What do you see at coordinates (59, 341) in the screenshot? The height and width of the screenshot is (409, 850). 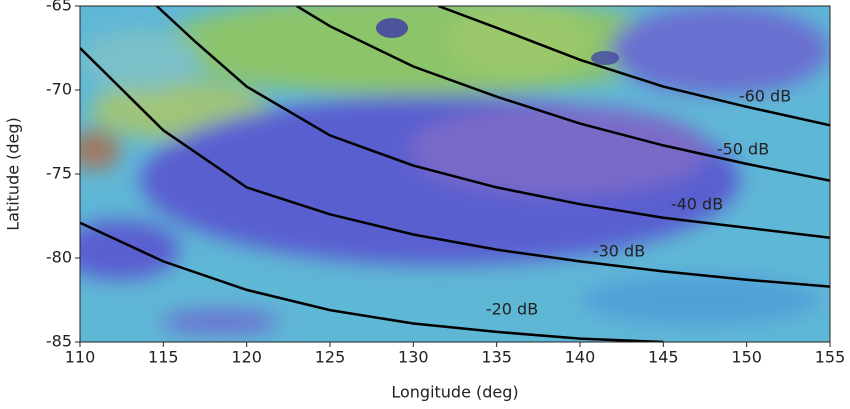 I see `y-tick-label: -85` at bounding box center [59, 341].